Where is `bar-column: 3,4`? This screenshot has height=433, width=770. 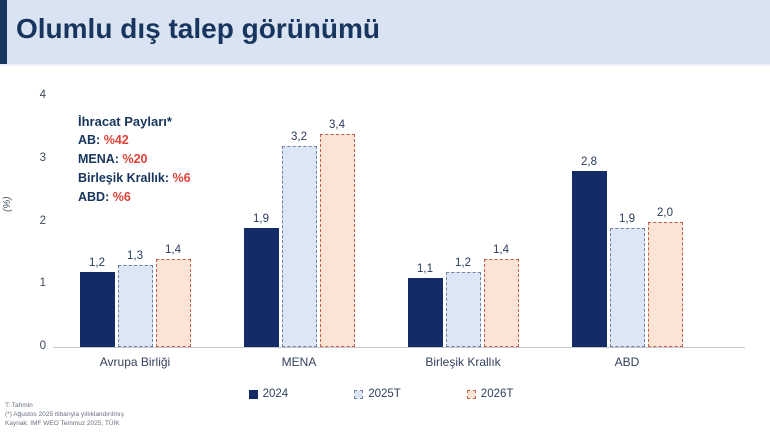
bar-column: 3,4 is located at coordinates (337, 221).